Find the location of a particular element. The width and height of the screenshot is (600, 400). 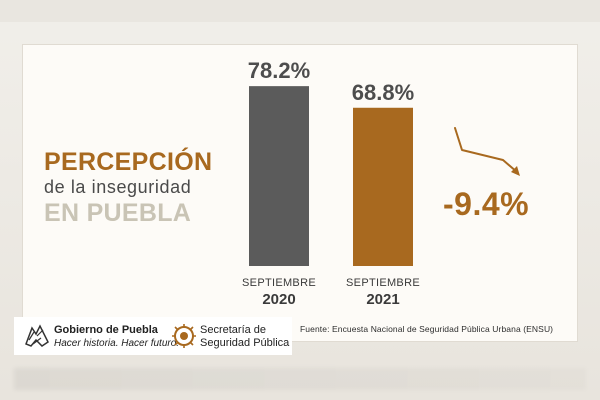

bar-2020 is located at coordinates (279, 176).